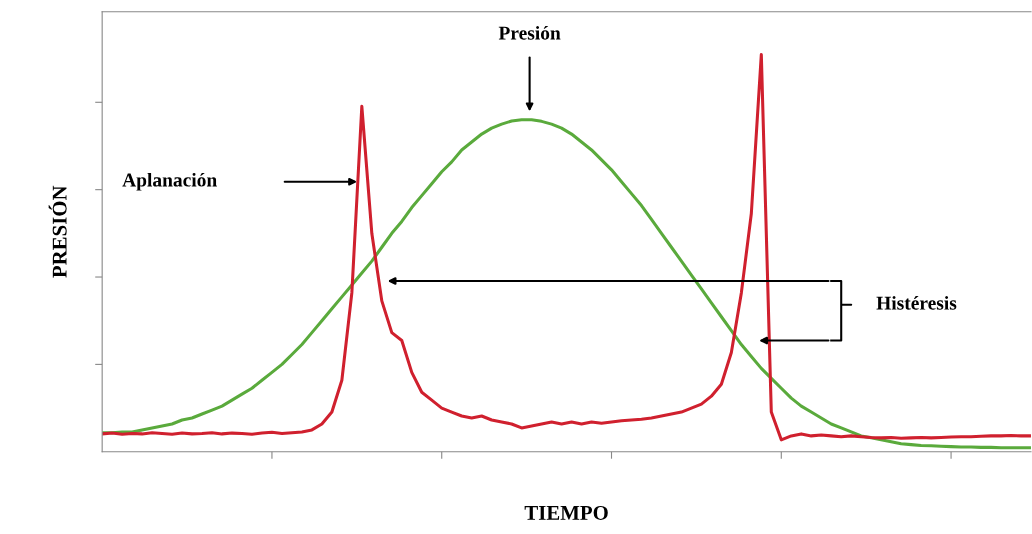 The image size is (1032, 534). Describe the element at coordinates (566, 512) in the screenshot. I see `x-axis-title: TIEMPO` at that location.